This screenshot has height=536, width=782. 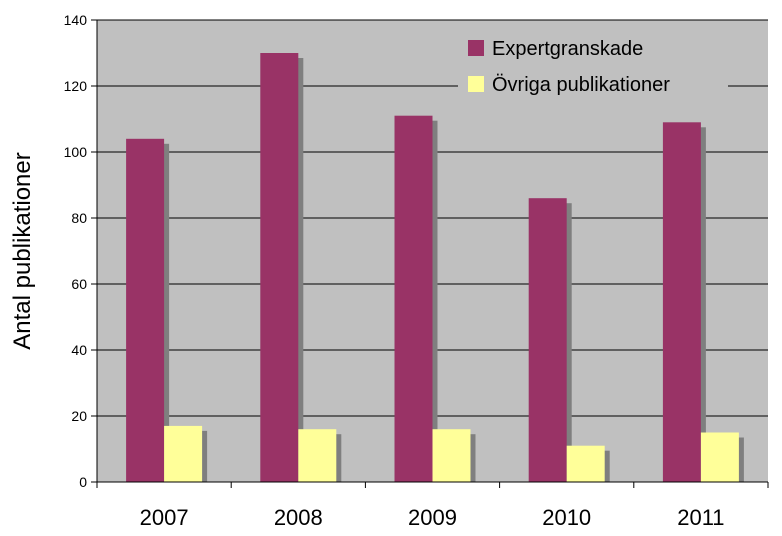 What do you see at coordinates (80, 251) in the screenshot?
I see `y-tick-labels: 0 20 40 60 80 100 120 140` at bounding box center [80, 251].